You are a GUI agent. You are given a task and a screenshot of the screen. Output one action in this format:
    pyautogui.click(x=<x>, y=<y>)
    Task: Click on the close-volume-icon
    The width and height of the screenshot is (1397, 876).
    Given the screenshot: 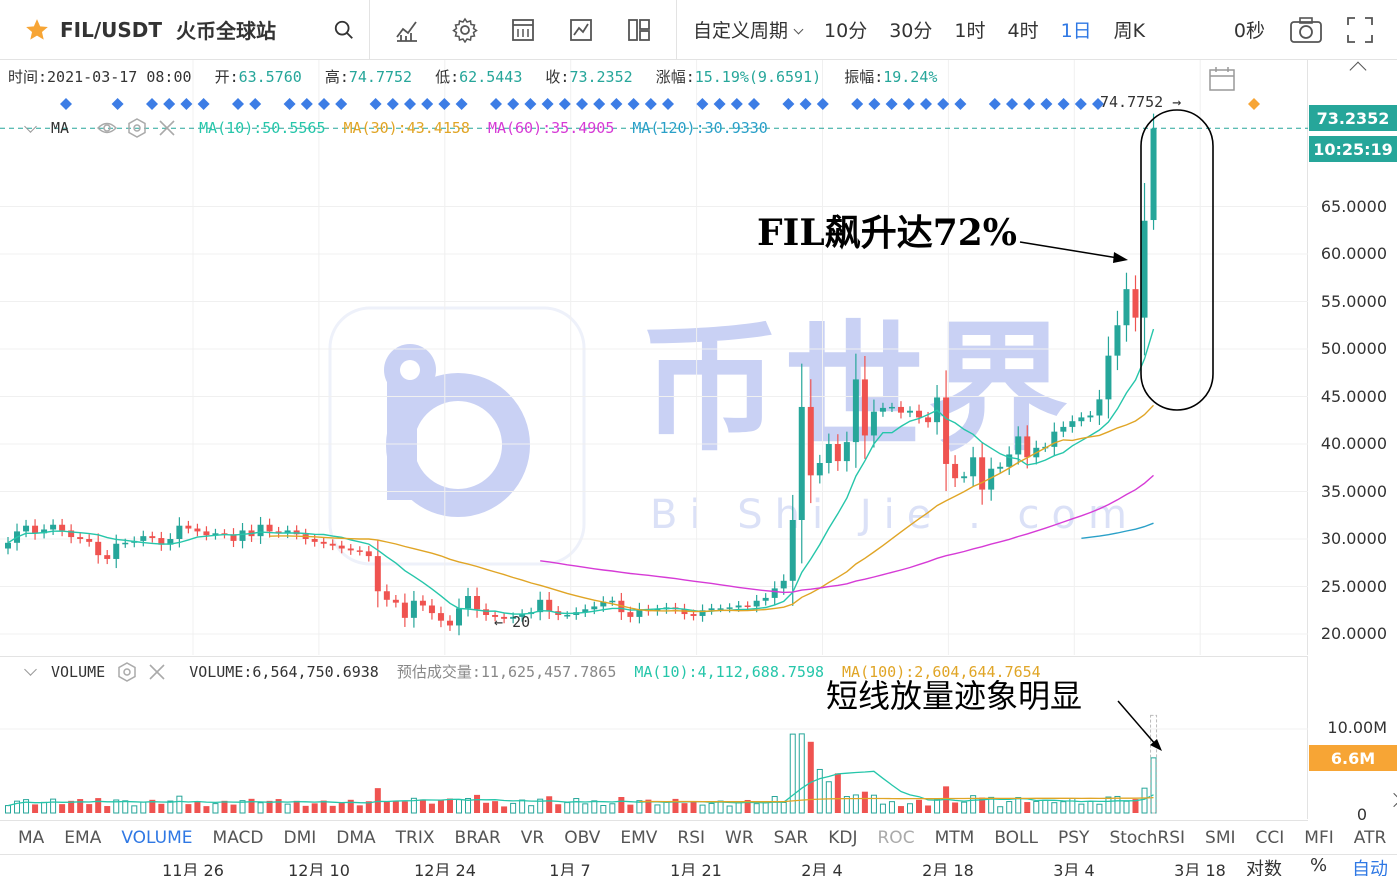 What is the action you would take?
    pyautogui.click(x=157, y=672)
    